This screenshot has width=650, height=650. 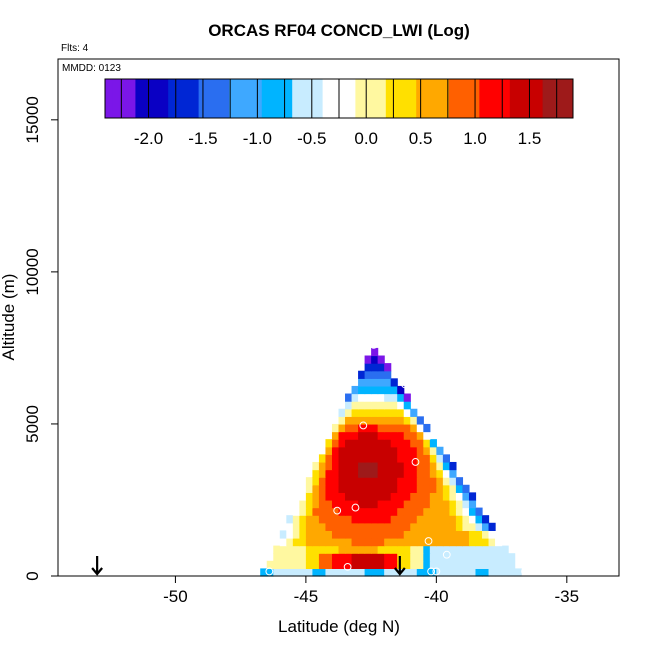 What do you see at coordinates (40, 338) in the screenshot?
I see `y-axis: 0 5000 10000 15000` at bounding box center [40, 338].